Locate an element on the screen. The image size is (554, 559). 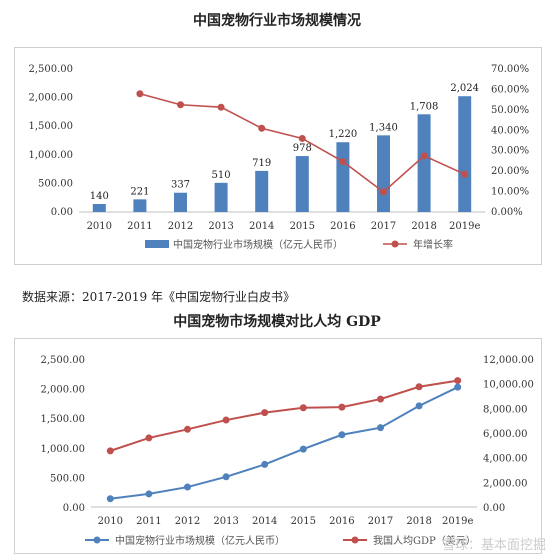
legend-line-label: 年增长率 is located at coordinates (433, 244).